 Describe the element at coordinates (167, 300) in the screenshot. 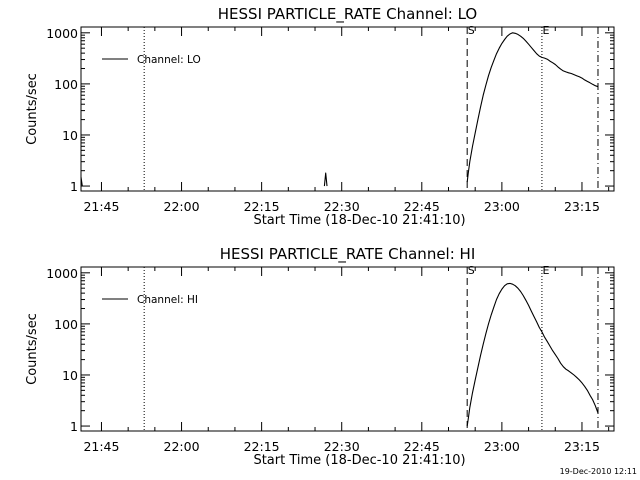

I see `legend-label: Channel: HI` at that location.